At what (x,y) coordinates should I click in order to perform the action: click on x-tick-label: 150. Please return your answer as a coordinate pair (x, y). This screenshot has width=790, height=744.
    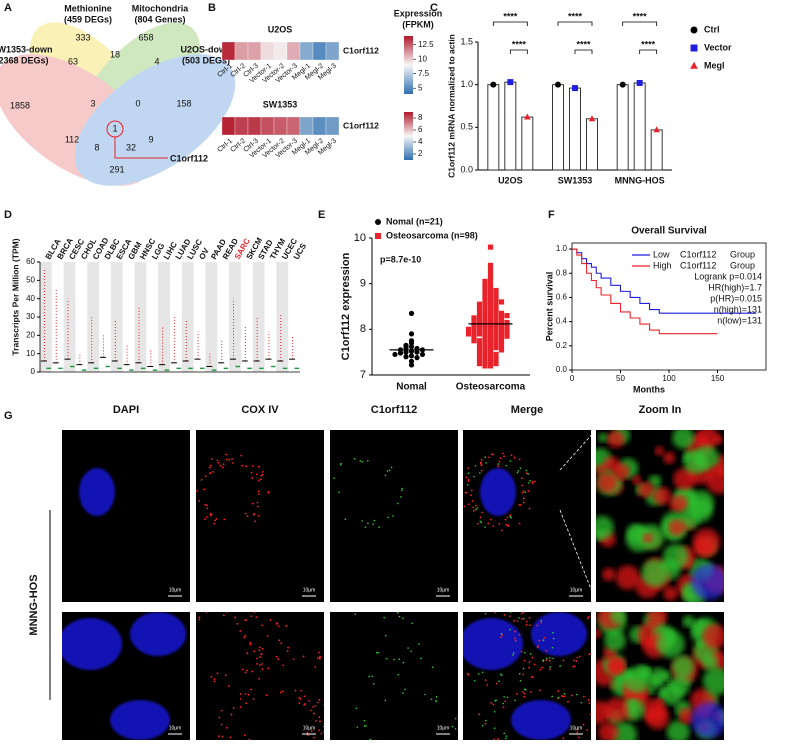
    Looking at the image, I should click on (718, 378).